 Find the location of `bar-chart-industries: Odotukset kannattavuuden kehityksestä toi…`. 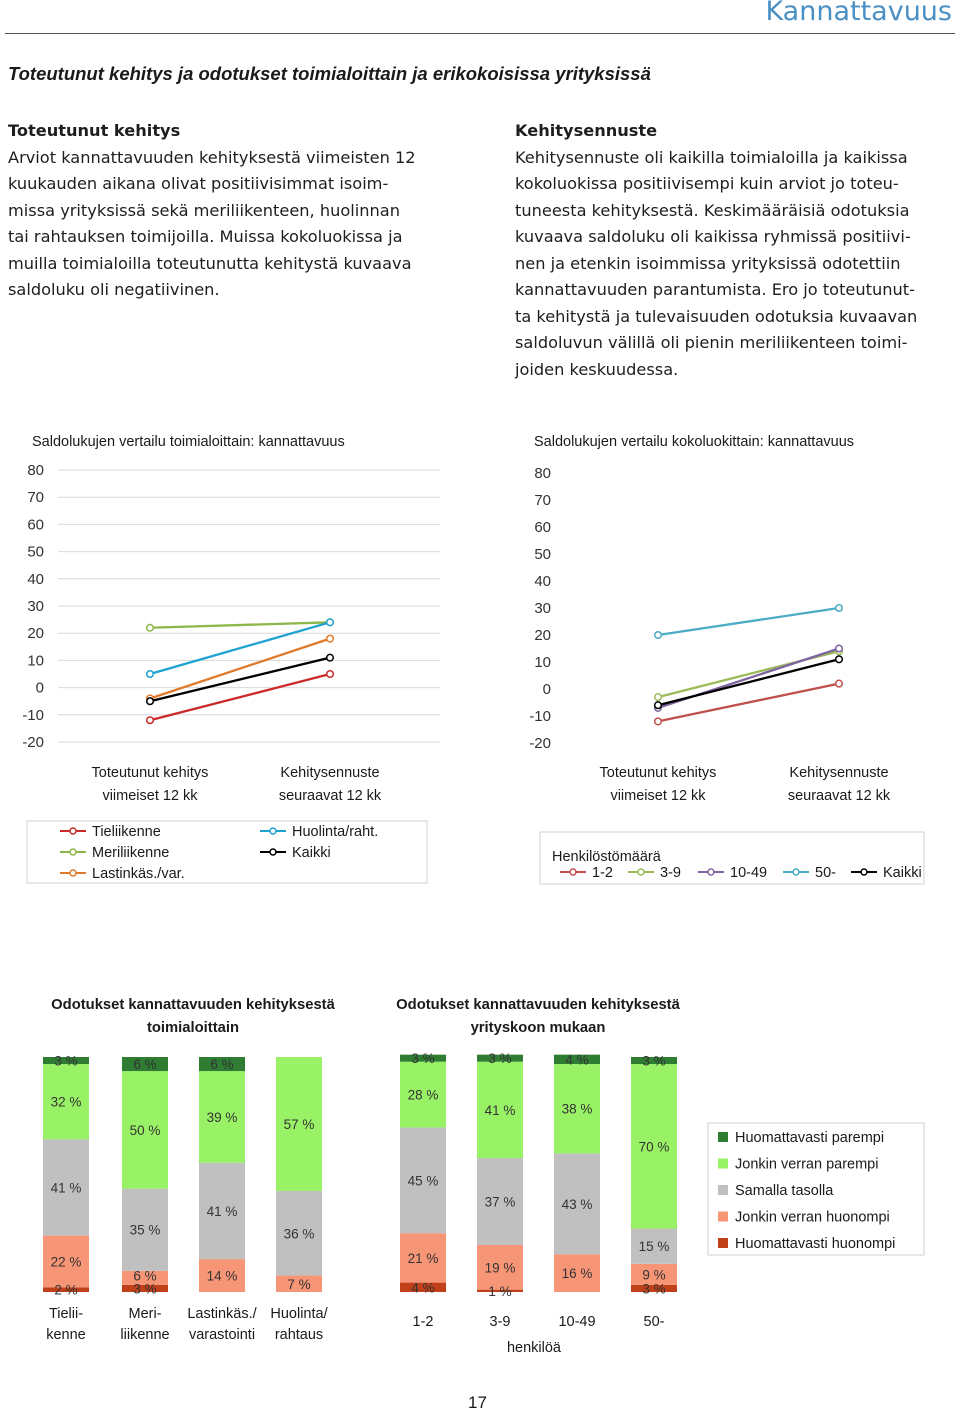

bar-chart-industries: Odotukset kannattavuuden kehityksestä toi… is located at coordinates (189, 1170).